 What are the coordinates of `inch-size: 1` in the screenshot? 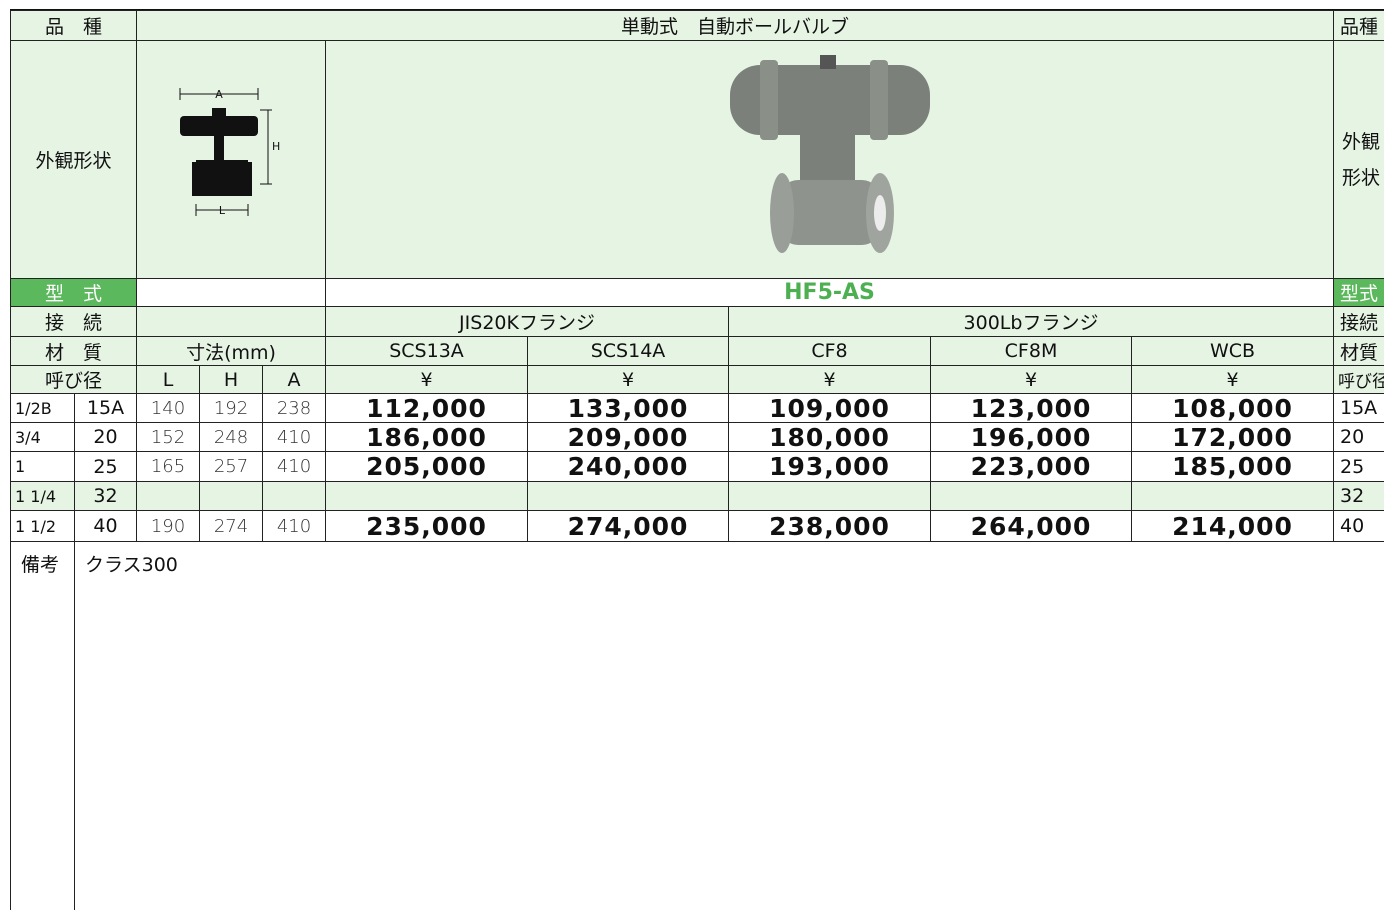 It's located at (42, 466).